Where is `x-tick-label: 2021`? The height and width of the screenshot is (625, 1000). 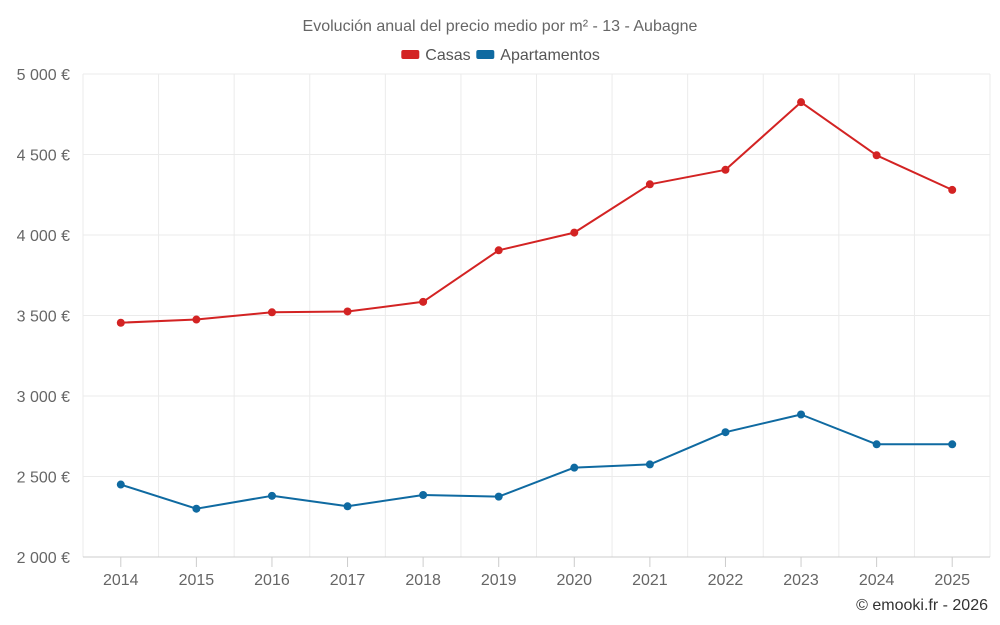 x-tick-label: 2021 is located at coordinates (650, 580).